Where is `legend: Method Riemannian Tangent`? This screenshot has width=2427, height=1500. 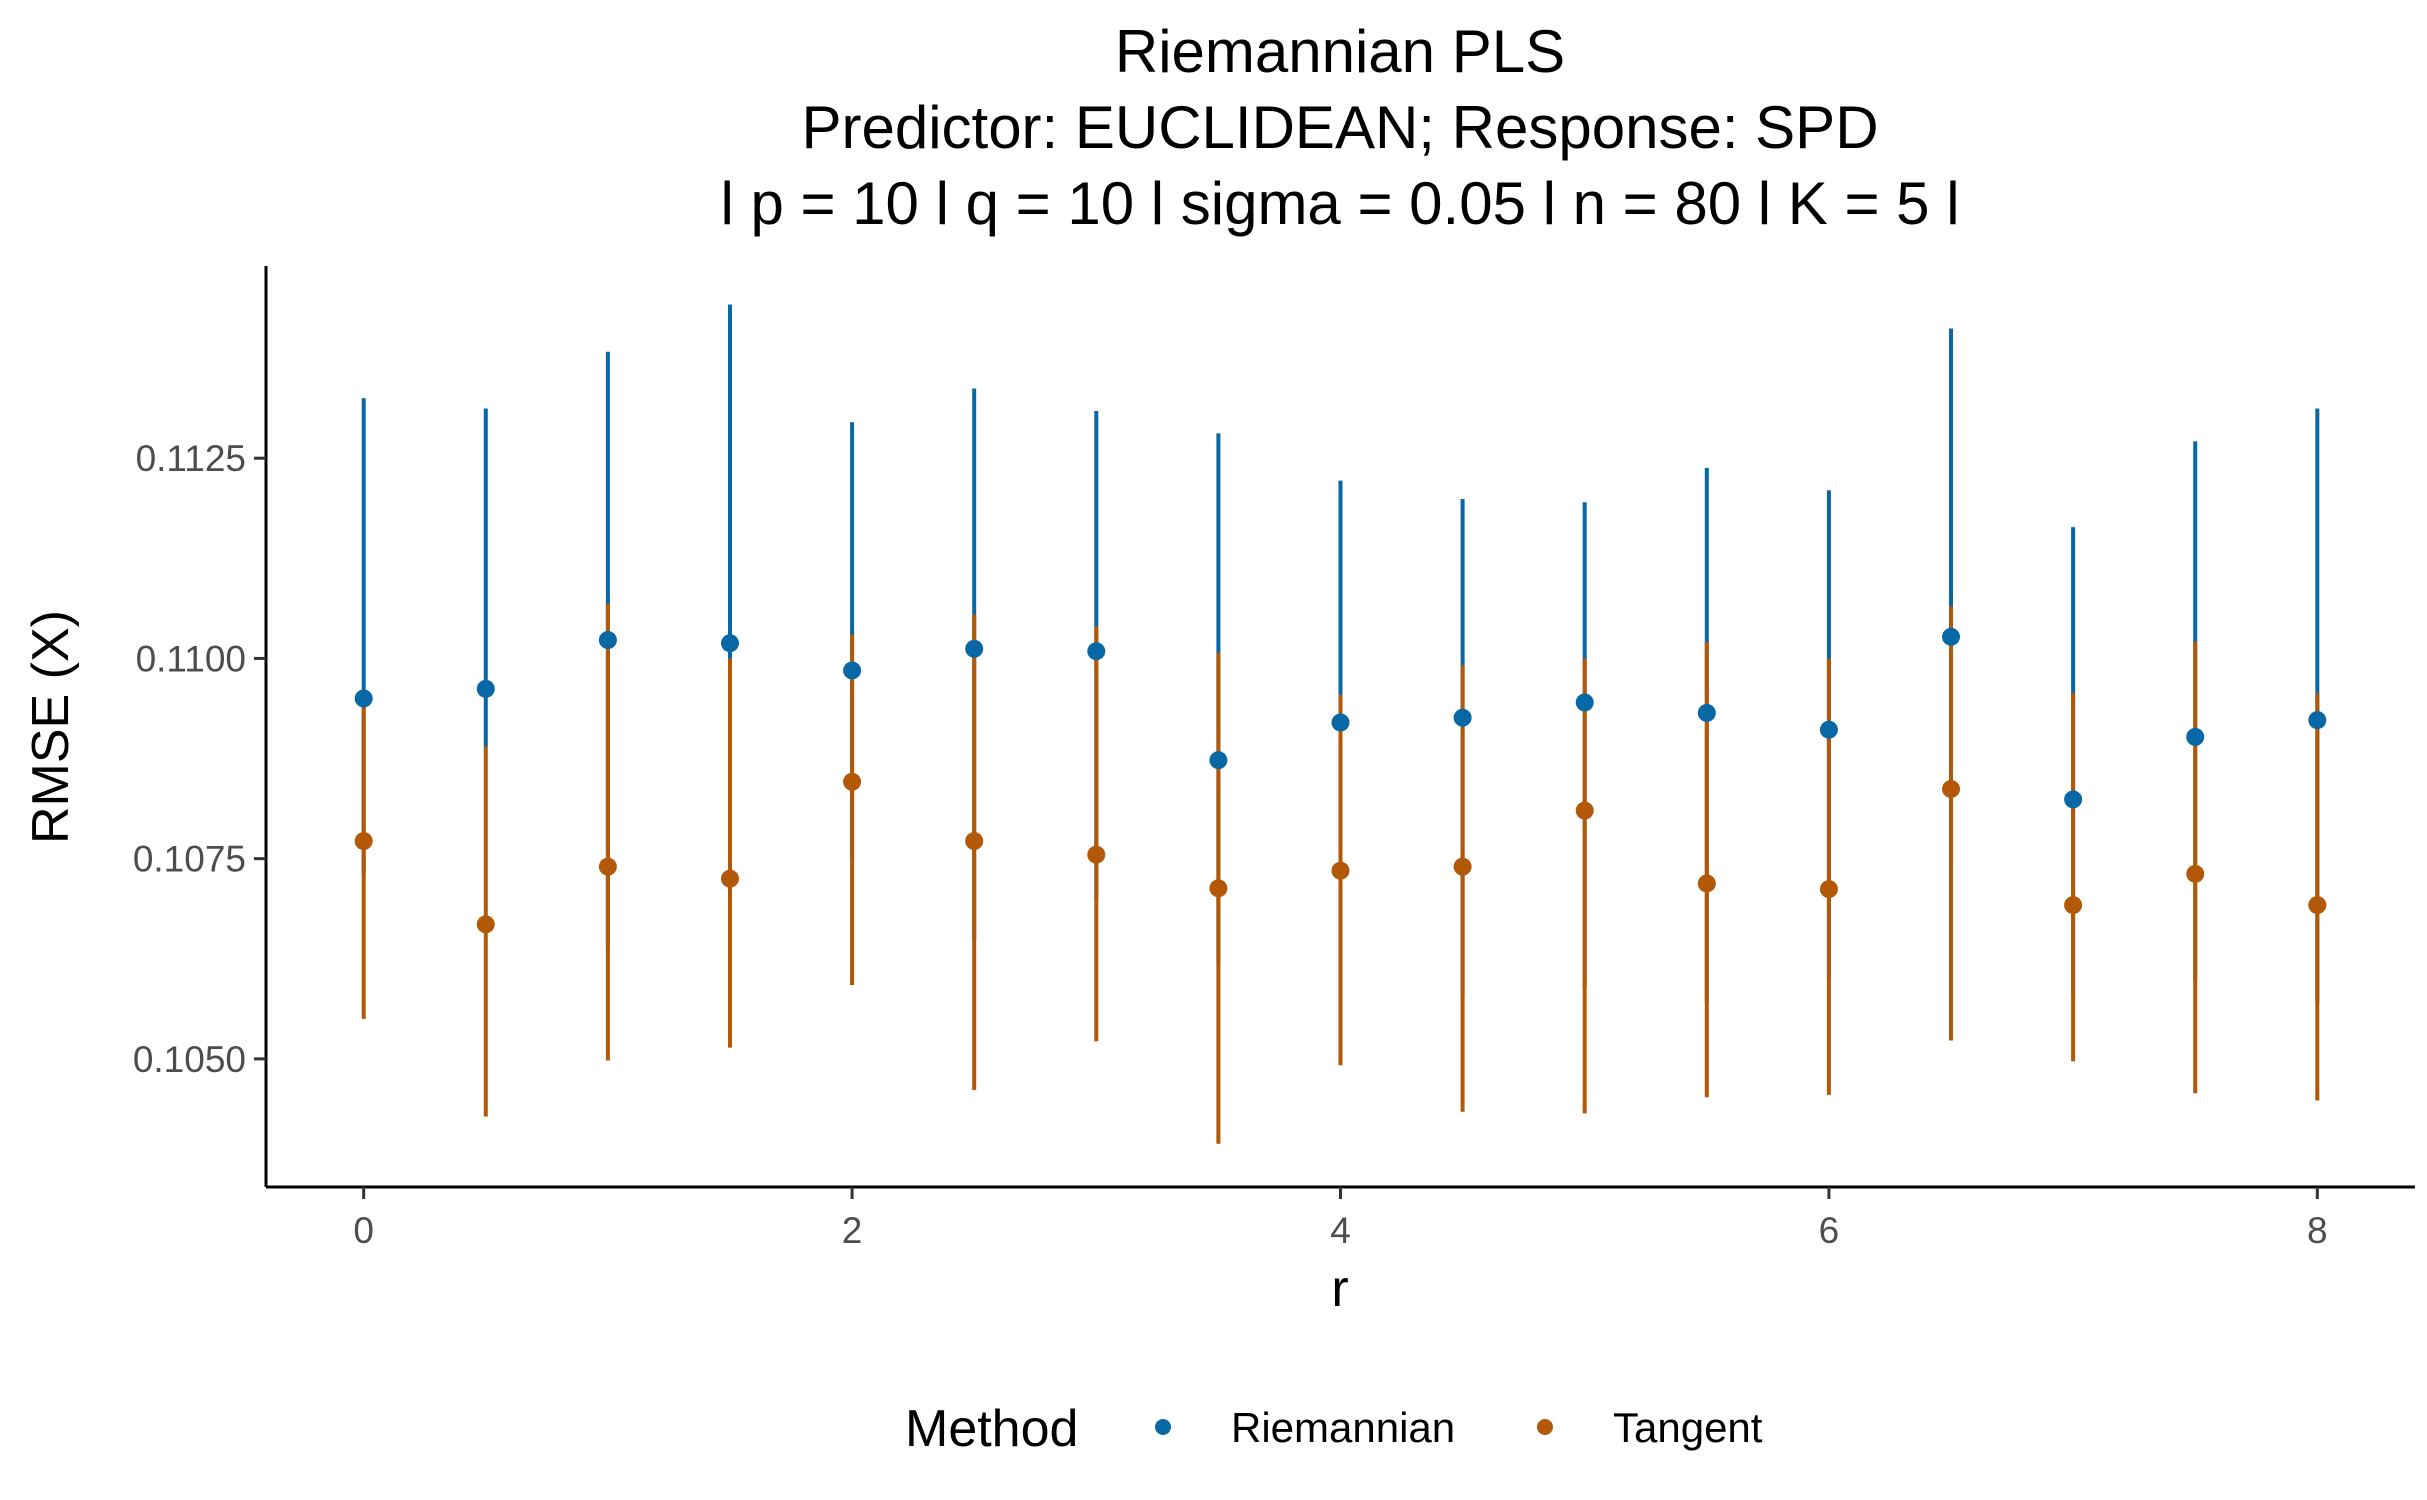
legend: Method Riemannian Tangent is located at coordinates (1334, 1429).